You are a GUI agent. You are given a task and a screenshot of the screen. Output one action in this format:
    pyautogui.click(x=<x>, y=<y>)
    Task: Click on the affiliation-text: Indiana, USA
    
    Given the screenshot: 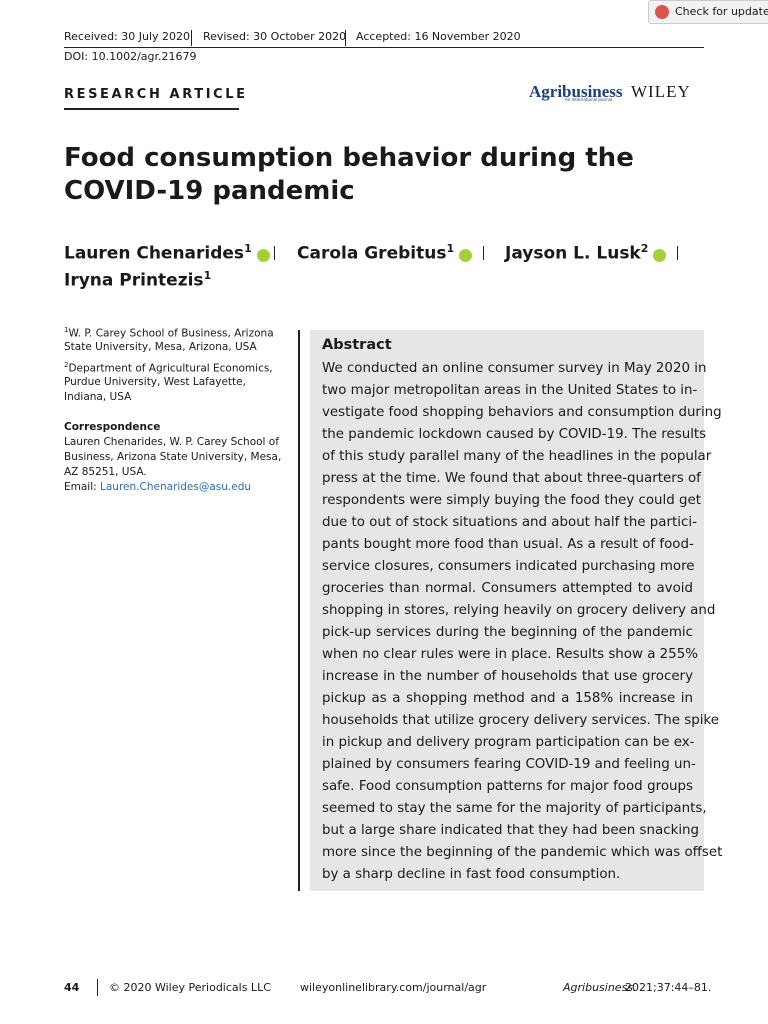 What is the action you would take?
    pyautogui.click(x=98, y=397)
    